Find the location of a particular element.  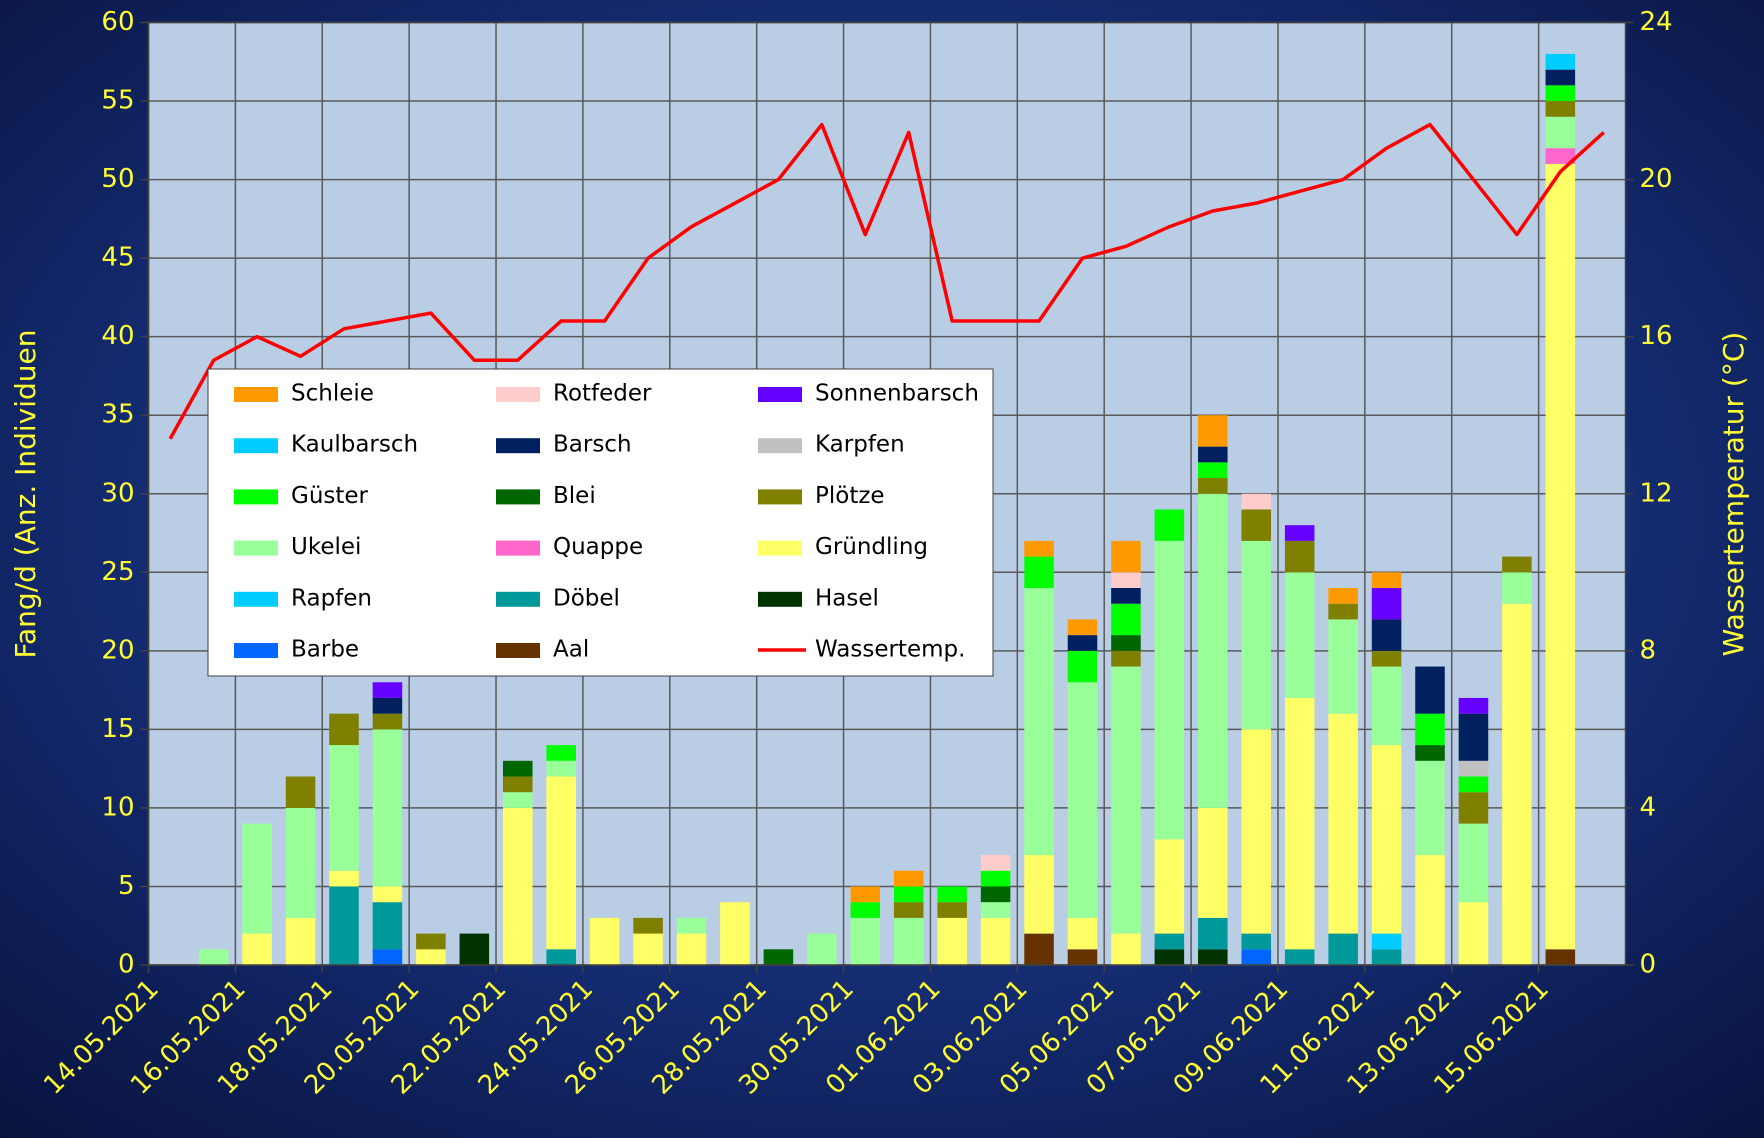

y-tick-label: 35 is located at coordinates (117, 415).